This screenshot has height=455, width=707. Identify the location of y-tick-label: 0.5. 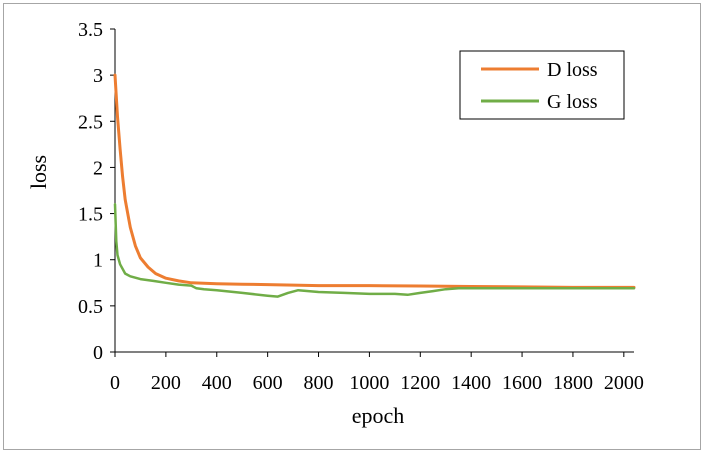
(90, 307).